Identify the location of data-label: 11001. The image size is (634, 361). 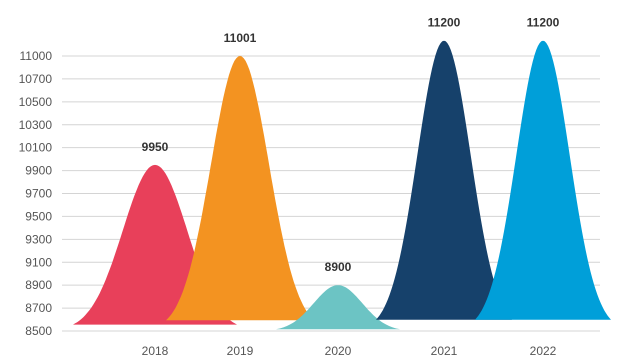
(240, 38).